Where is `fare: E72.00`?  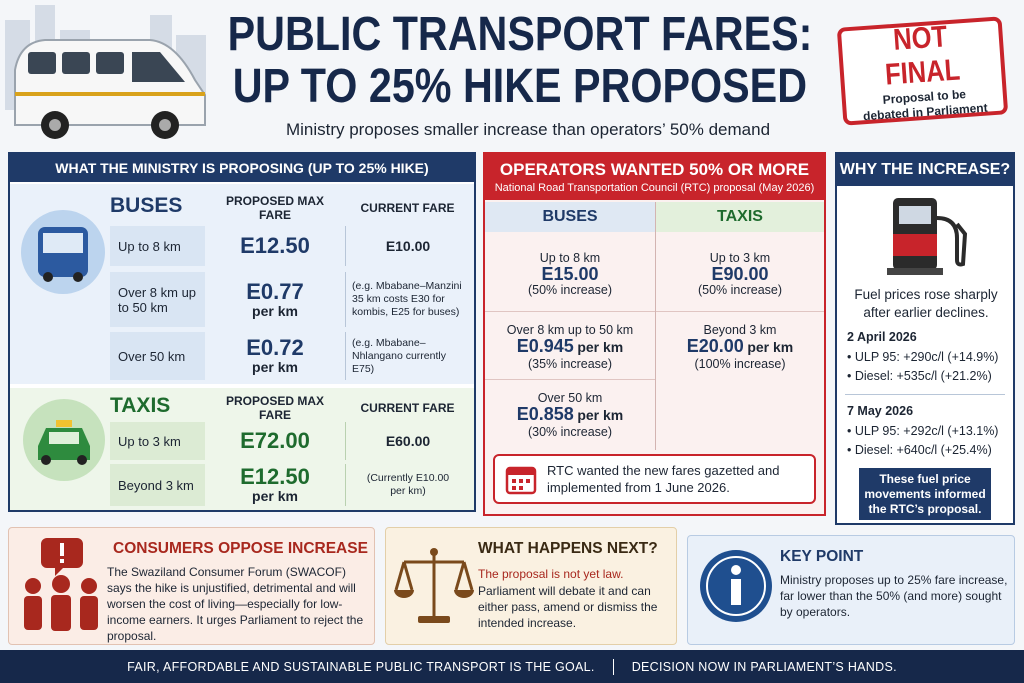 fare: E72.00 is located at coordinates (275, 440).